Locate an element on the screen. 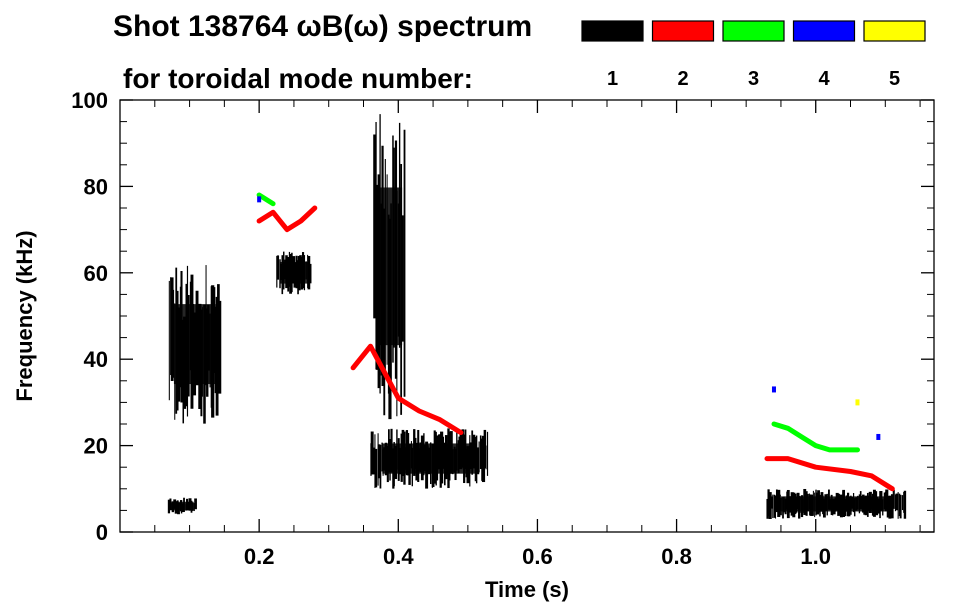  x-tick-label: 0.2 is located at coordinates (259, 556).